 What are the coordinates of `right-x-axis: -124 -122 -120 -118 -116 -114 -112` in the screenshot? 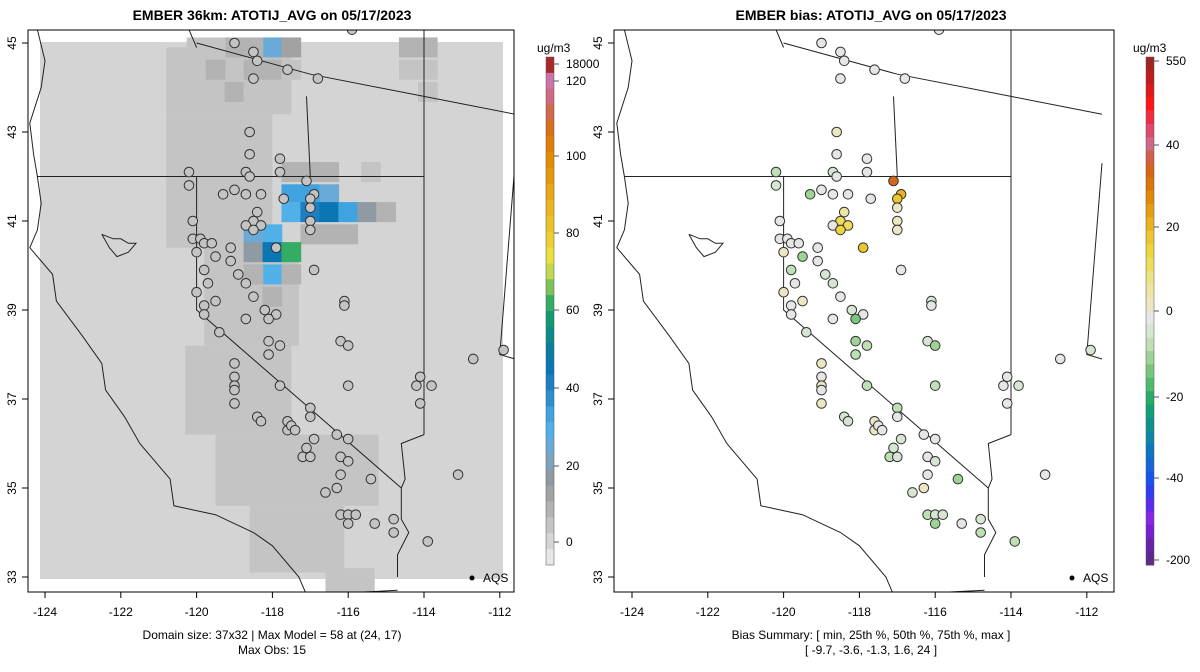 It's located at (859, 605).